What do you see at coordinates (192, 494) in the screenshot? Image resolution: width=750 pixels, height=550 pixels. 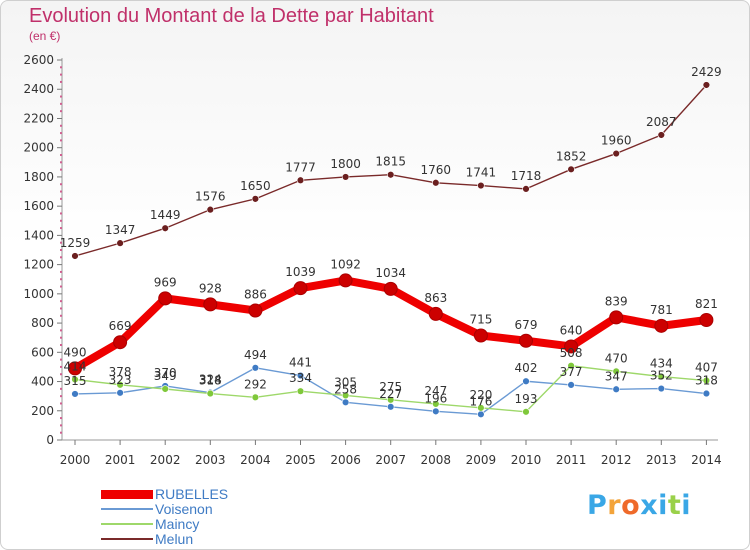 I see `legend-label: RUBELLES` at bounding box center [192, 494].